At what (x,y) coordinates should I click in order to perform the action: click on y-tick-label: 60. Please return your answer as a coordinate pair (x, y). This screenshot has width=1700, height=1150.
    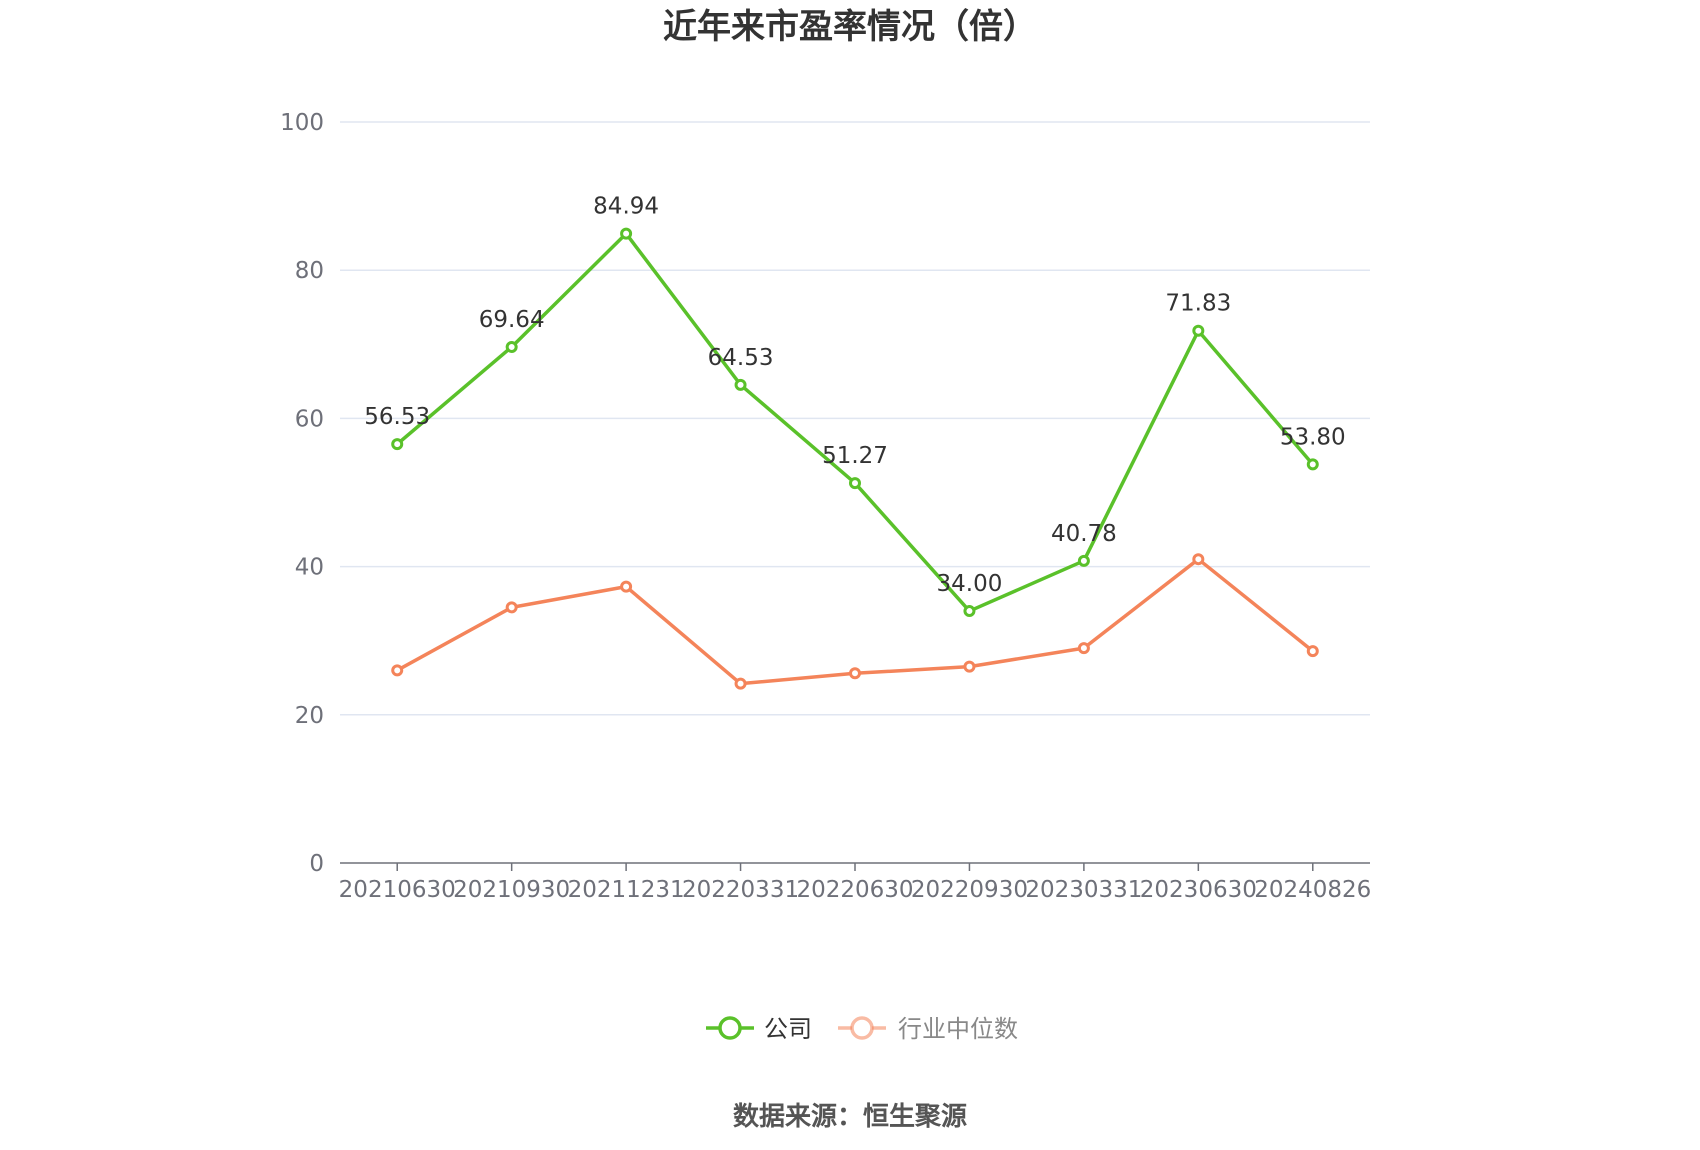
    Looking at the image, I should click on (309, 419).